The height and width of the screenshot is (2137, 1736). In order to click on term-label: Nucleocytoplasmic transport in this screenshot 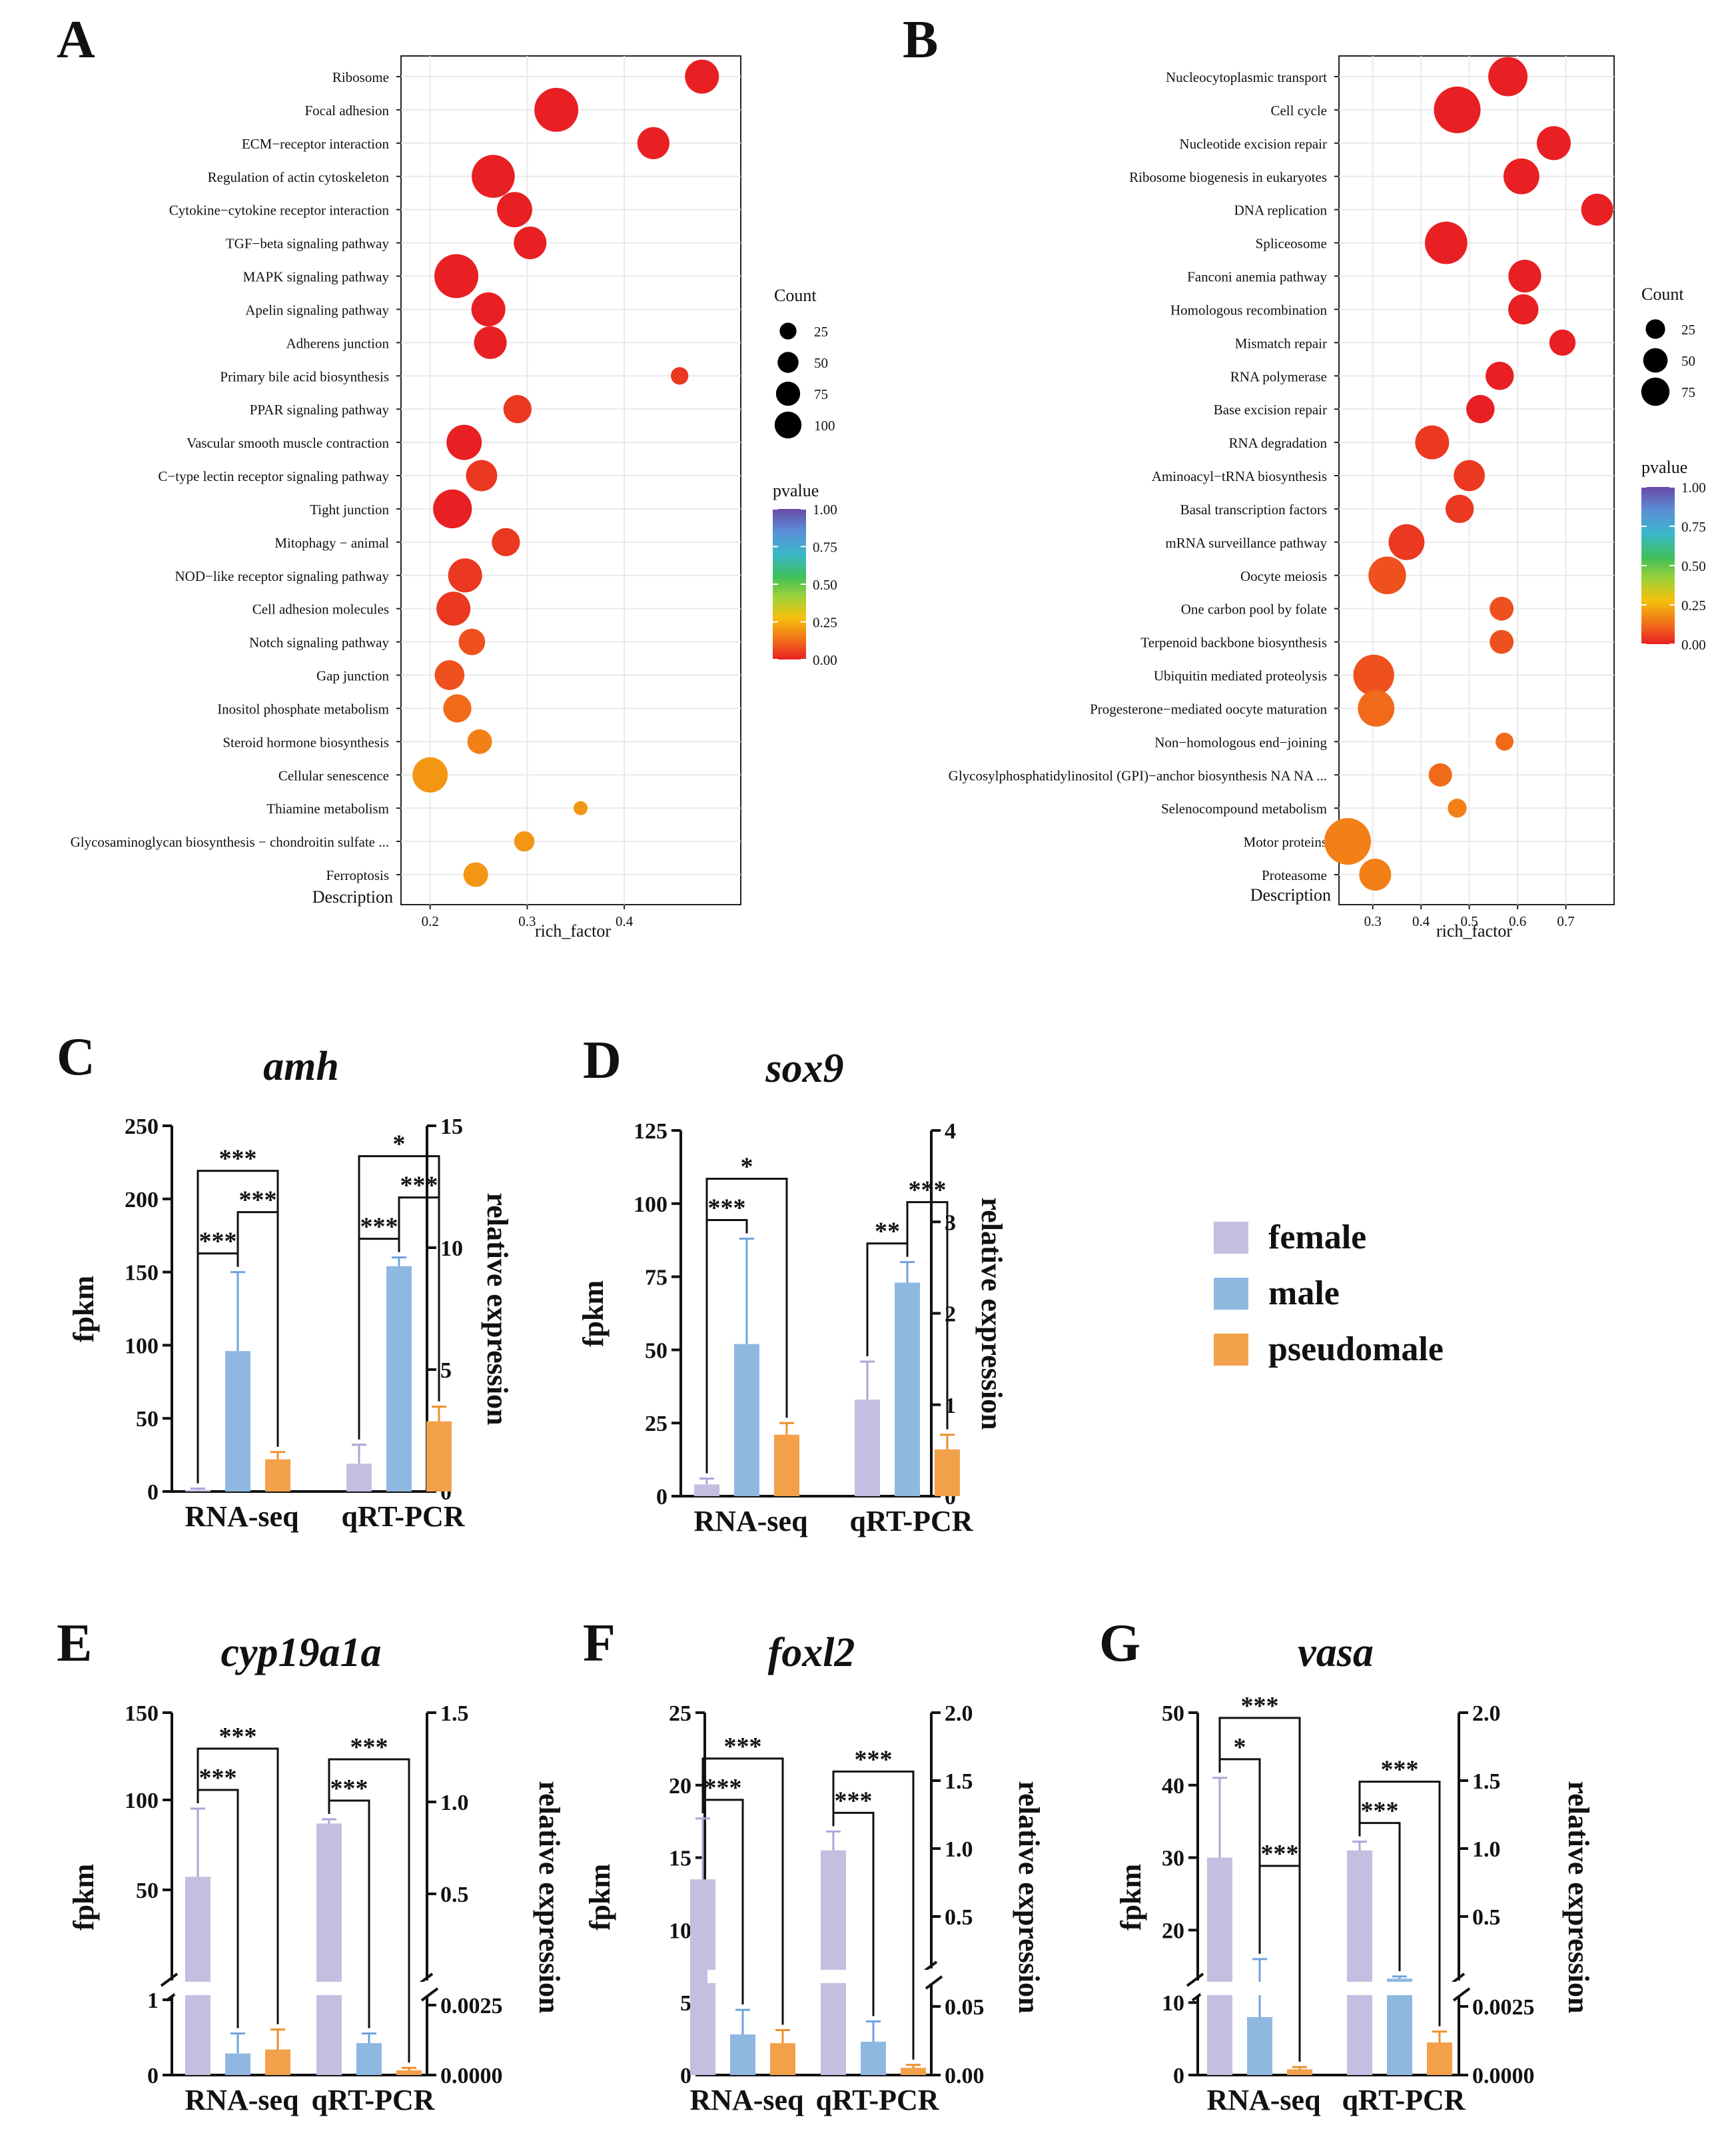, I will do `click(1246, 77)`.